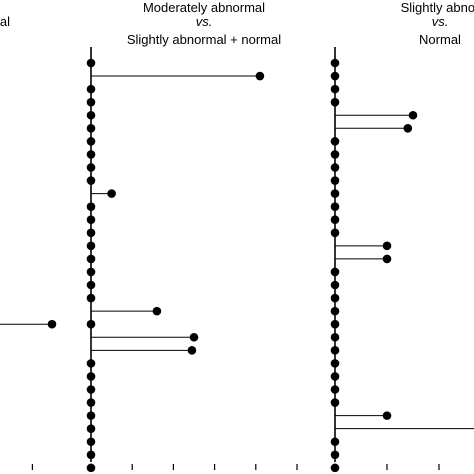  I want to click on panel-title-line: Normal, so click(440, 39).